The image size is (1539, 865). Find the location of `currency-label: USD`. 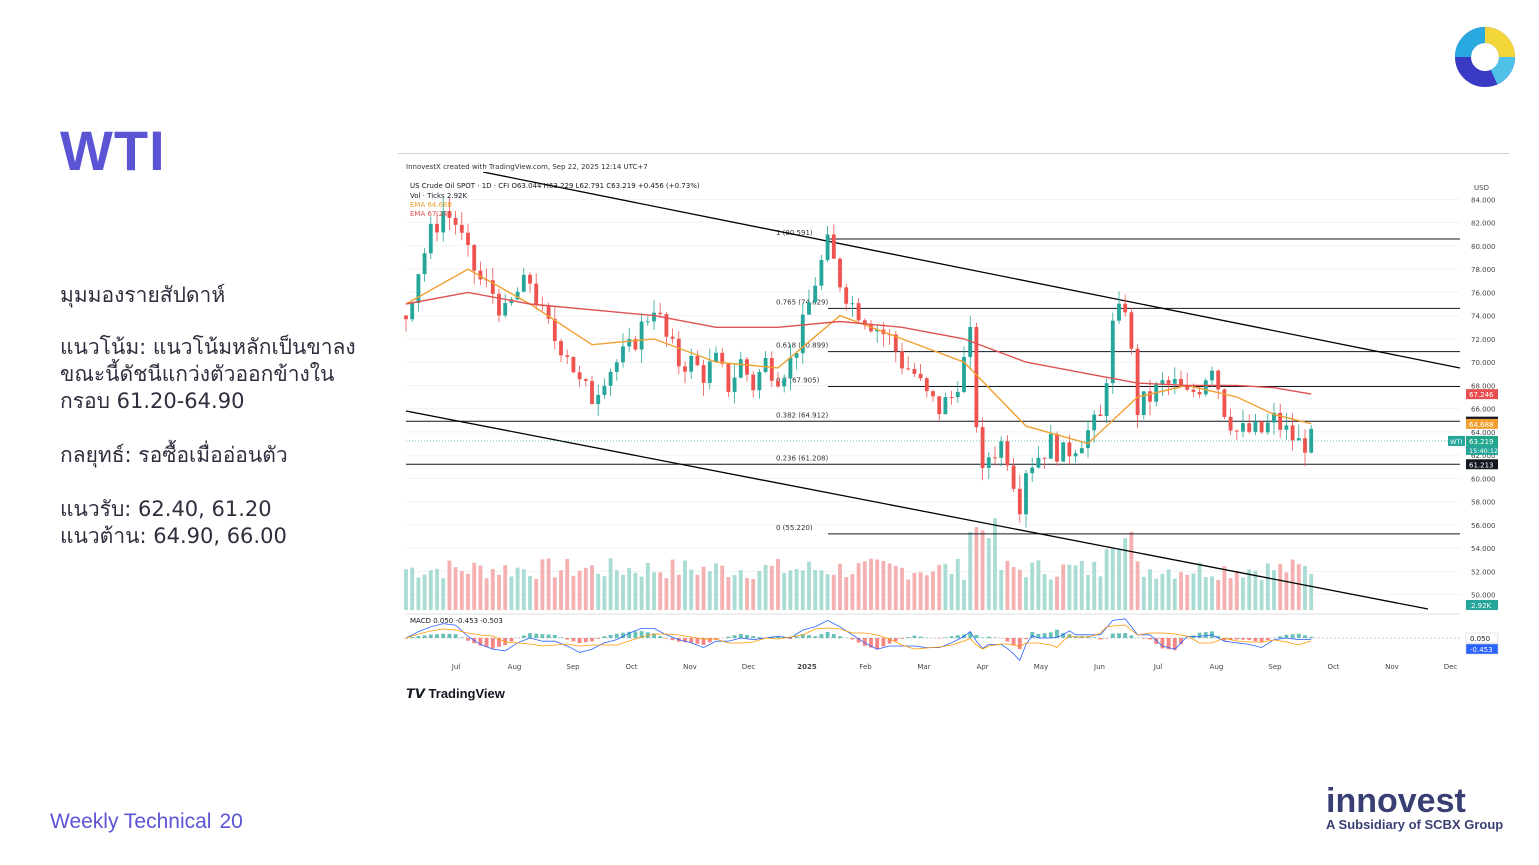

currency-label: USD is located at coordinates (1481, 188).